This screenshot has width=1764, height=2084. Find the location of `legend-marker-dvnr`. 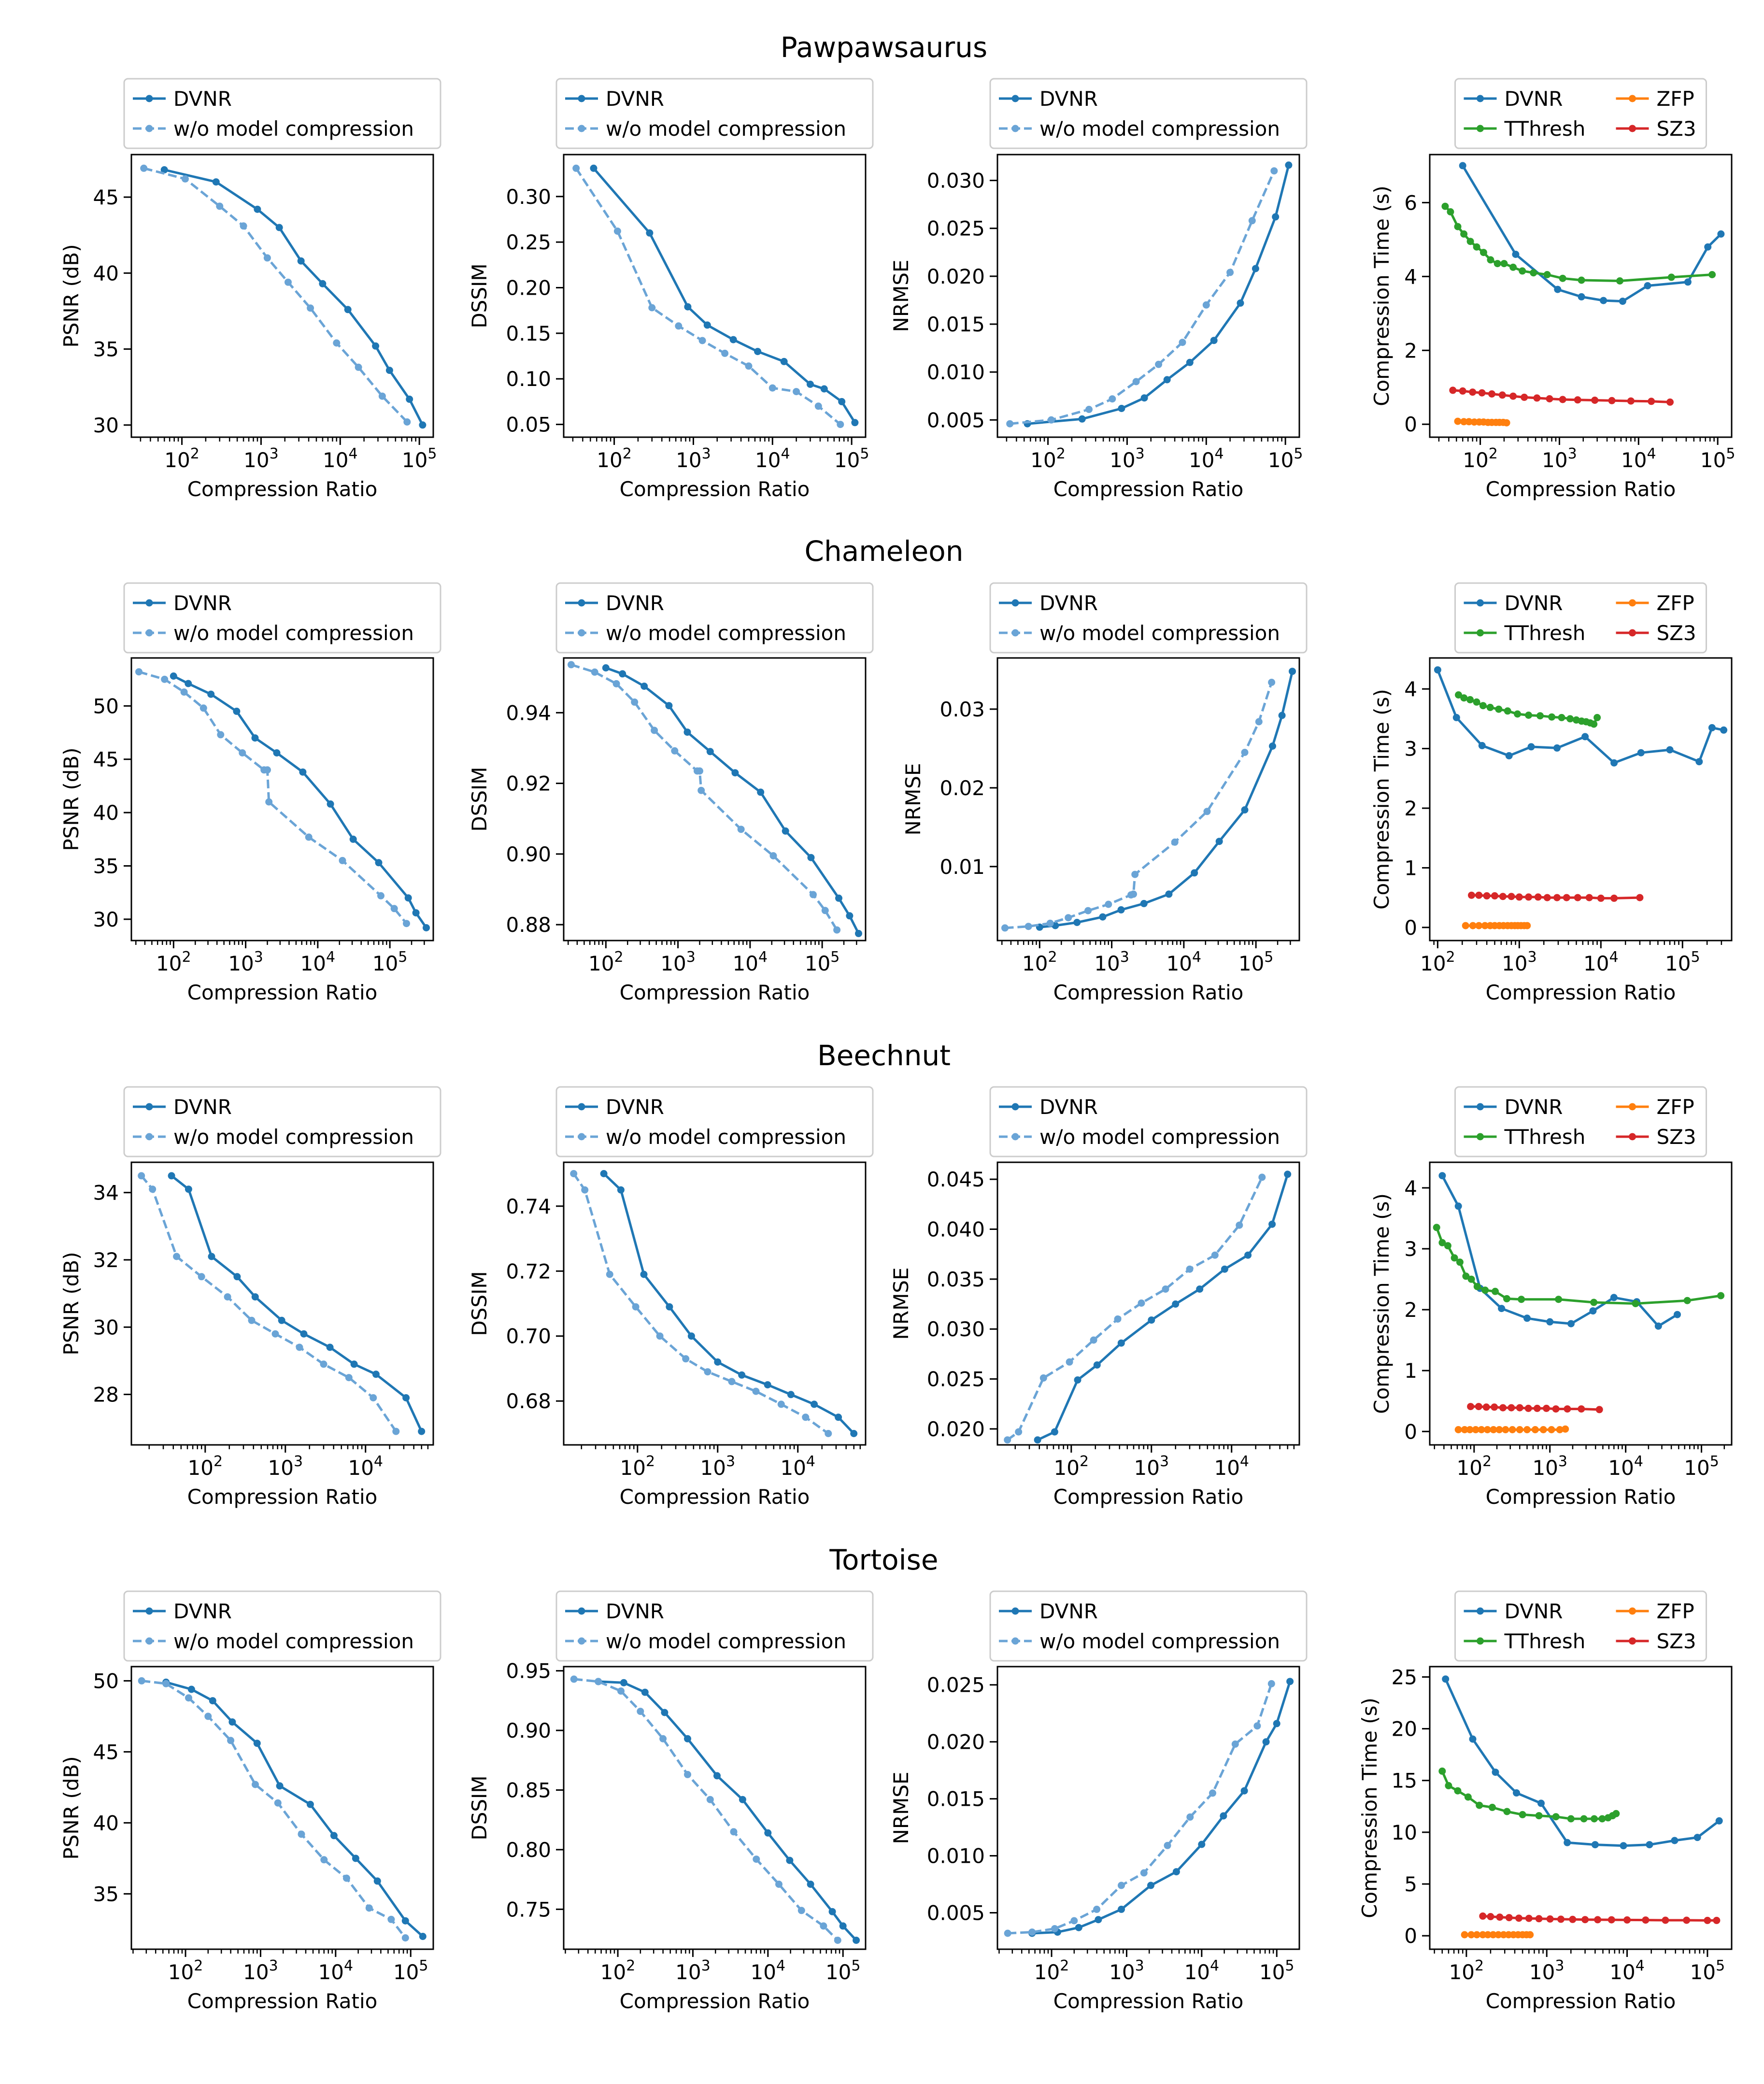

legend-marker-dvnr is located at coordinates (149, 1611).